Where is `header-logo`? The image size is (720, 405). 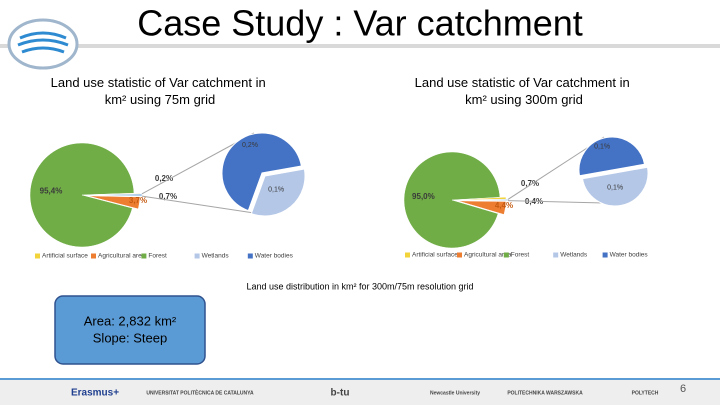 header-logo is located at coordinates (43, 44).